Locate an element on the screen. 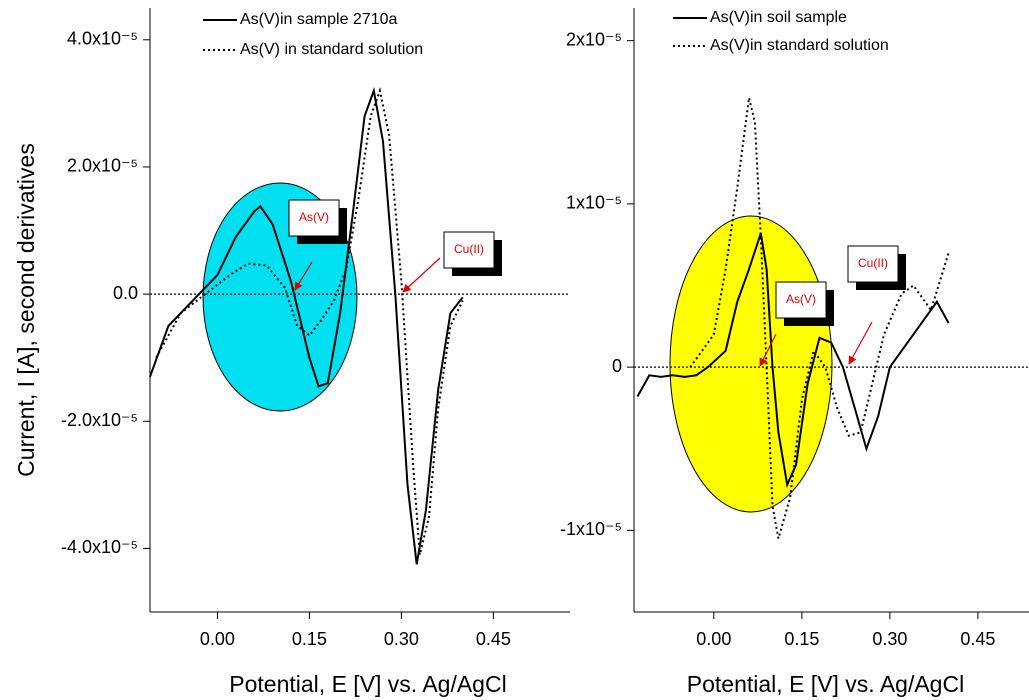  y-tick-label: 0 is located at coordinates (617, 366).